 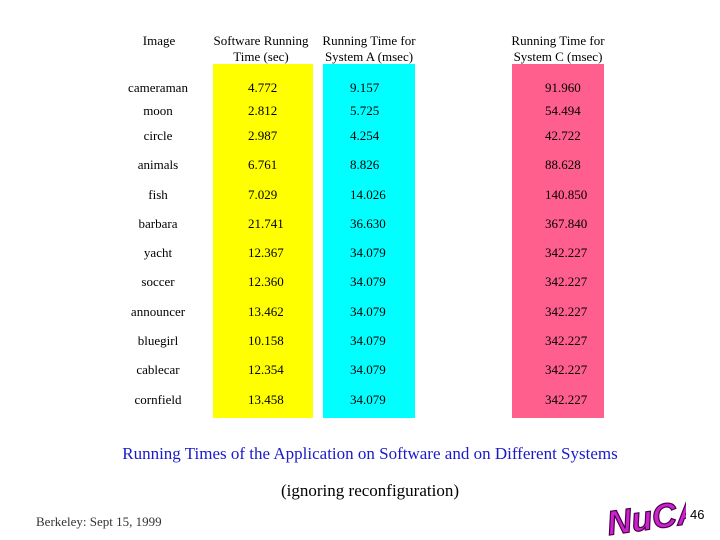 I want to click on system-c-time-cell: 140.850, so click(x=566, y=194).